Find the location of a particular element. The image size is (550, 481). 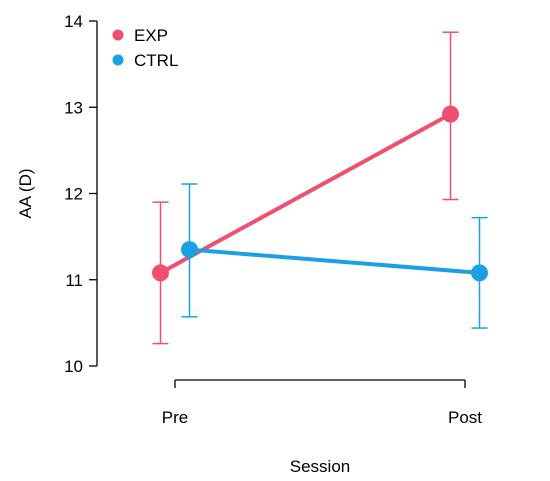

legend-item-exp: EXP is located at coordinates (140, 35).